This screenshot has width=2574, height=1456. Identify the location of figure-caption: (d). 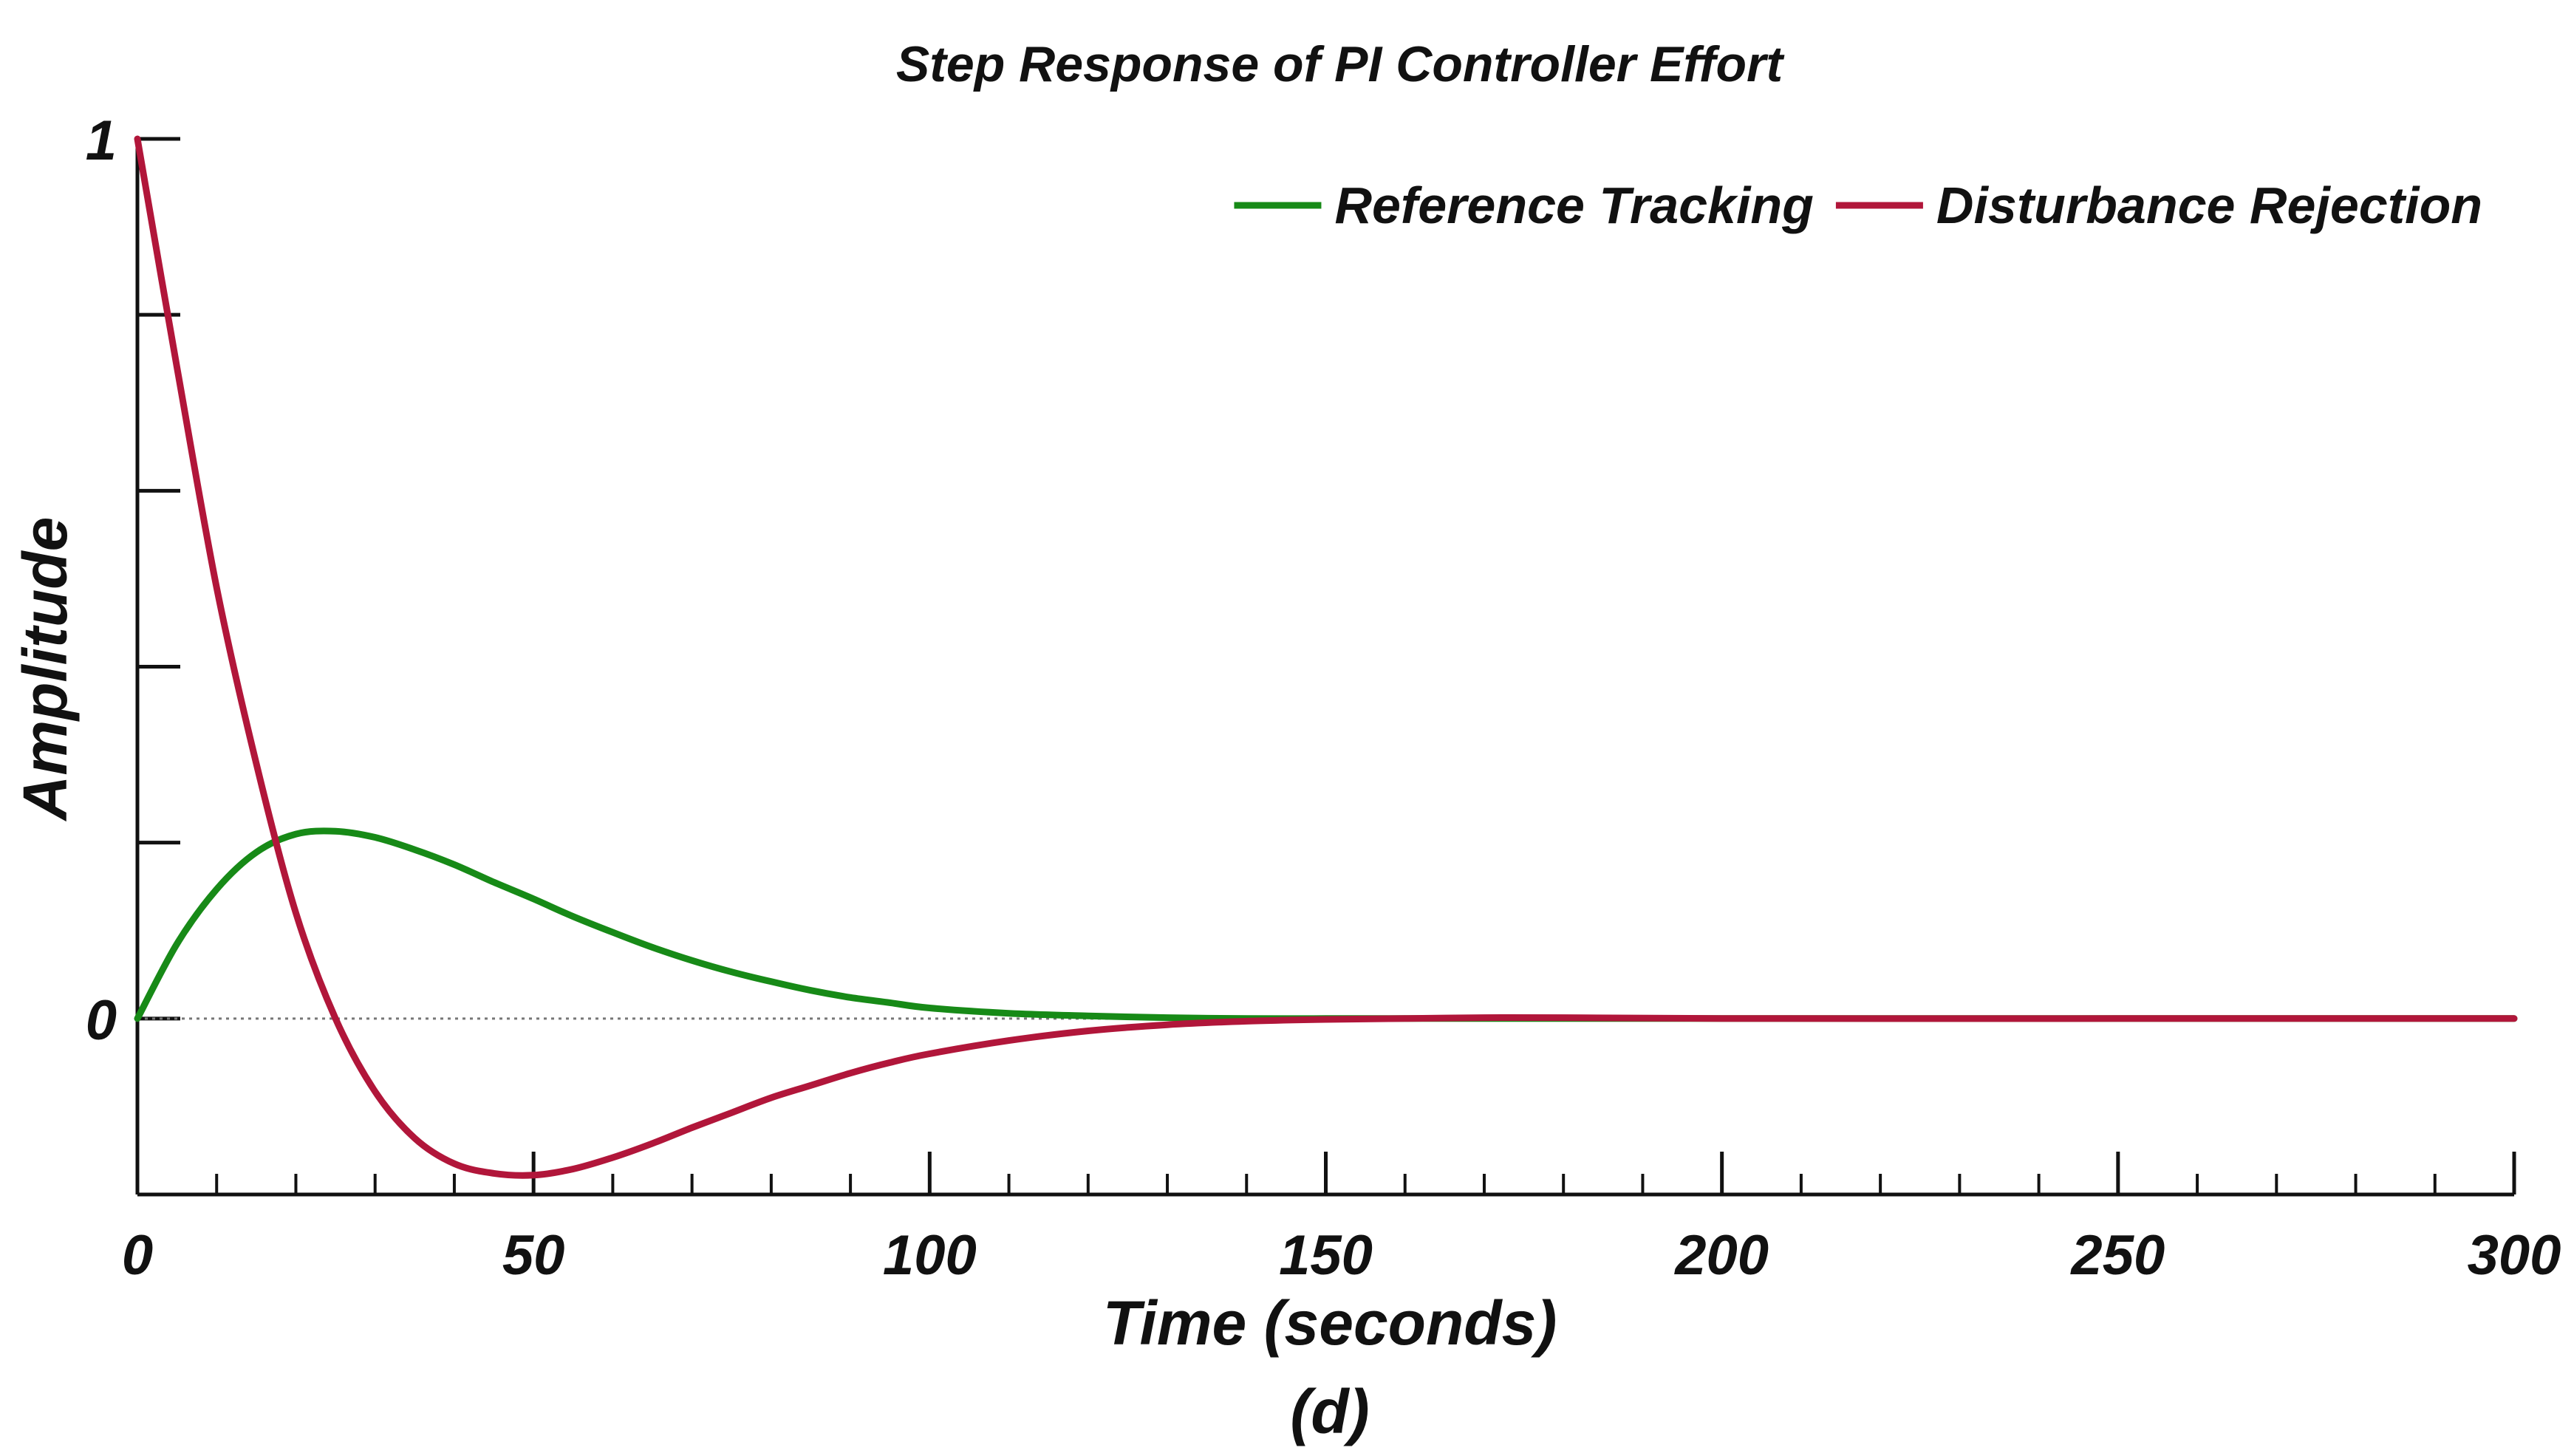
(1330, 1411).